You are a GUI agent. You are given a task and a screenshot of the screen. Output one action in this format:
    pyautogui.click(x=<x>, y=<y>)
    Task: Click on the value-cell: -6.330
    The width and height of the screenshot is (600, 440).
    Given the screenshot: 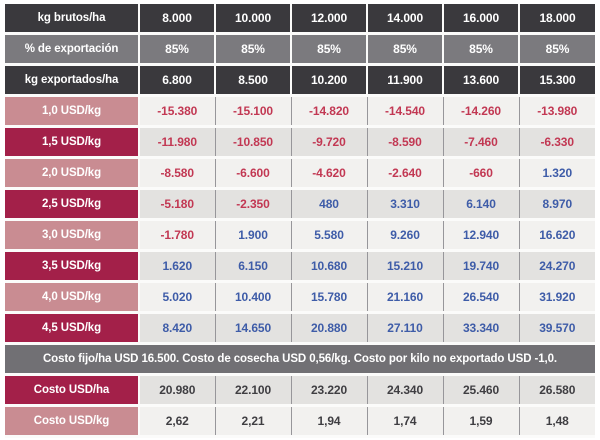 What is the action you would take?
    pyautogui.click(x=556, y=142)
    